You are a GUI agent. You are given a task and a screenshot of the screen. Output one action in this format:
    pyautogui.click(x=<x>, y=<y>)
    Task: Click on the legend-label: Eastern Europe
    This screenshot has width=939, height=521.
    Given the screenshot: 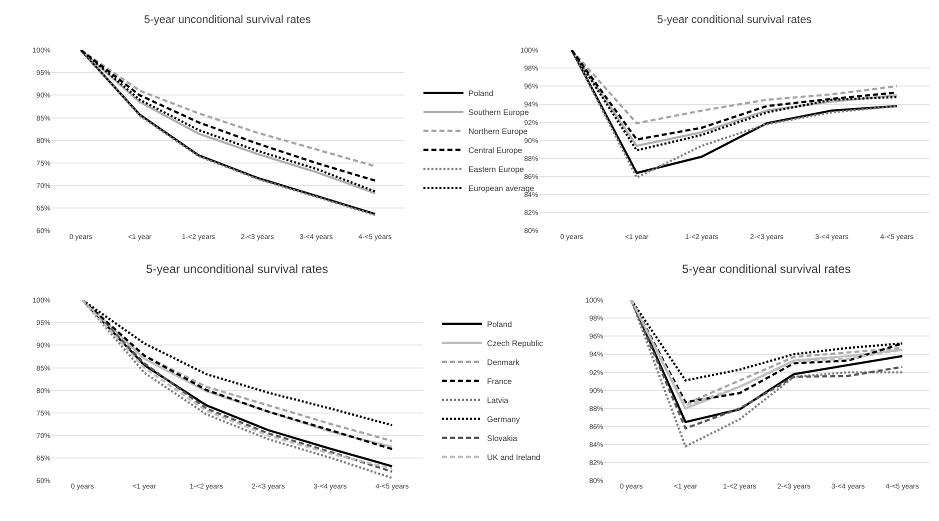 What is the action you would take?
    pyautogui.click(x=496, y=169)
    